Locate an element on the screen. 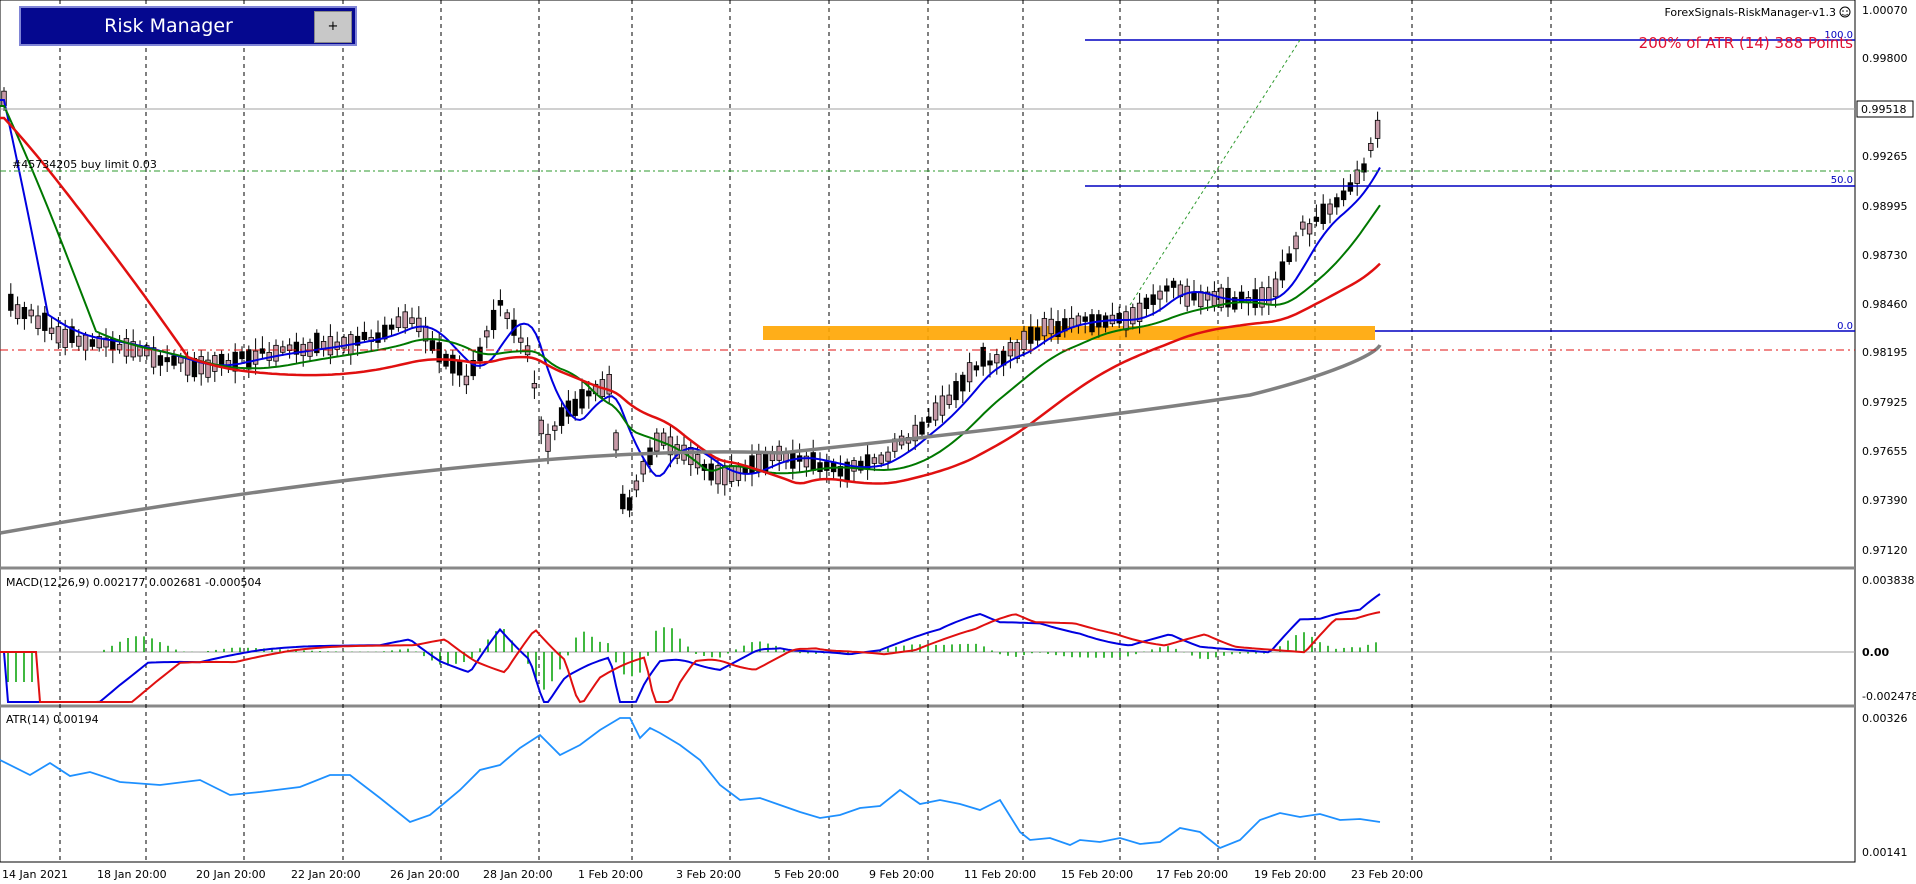 This screenshot has width=1916, height=884. risk-manager-panel: Risk Manager + is located at coordinates (188, 26).